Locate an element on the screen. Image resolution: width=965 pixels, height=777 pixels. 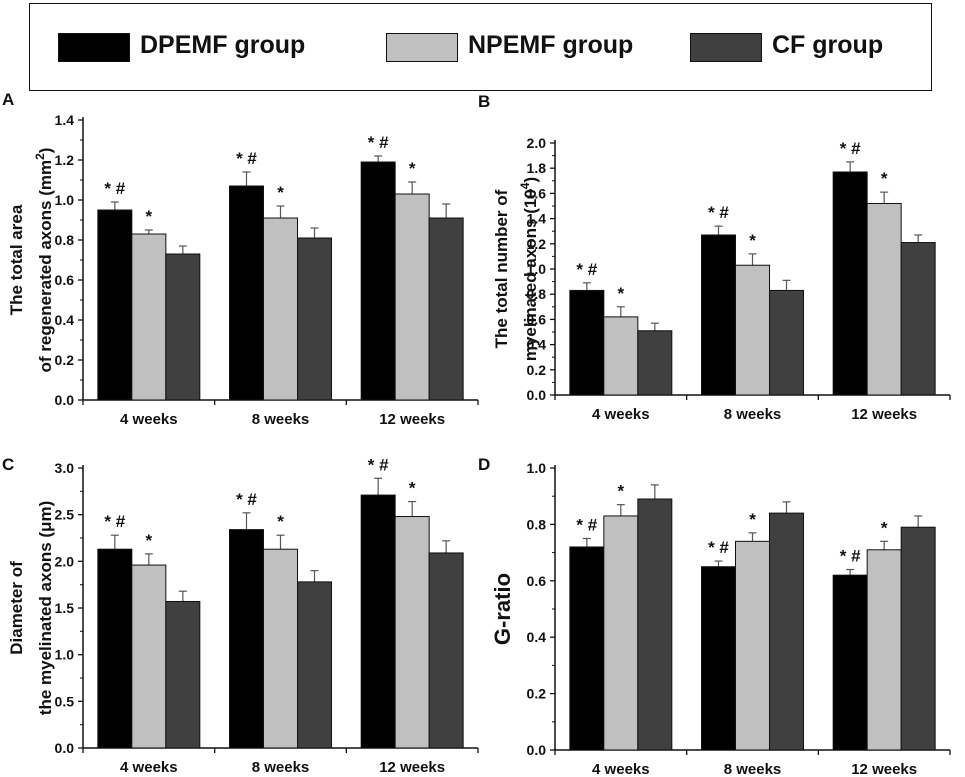
y-axis-label-text-a: of regenerated axons (mm is located at coordinates (45, 266).